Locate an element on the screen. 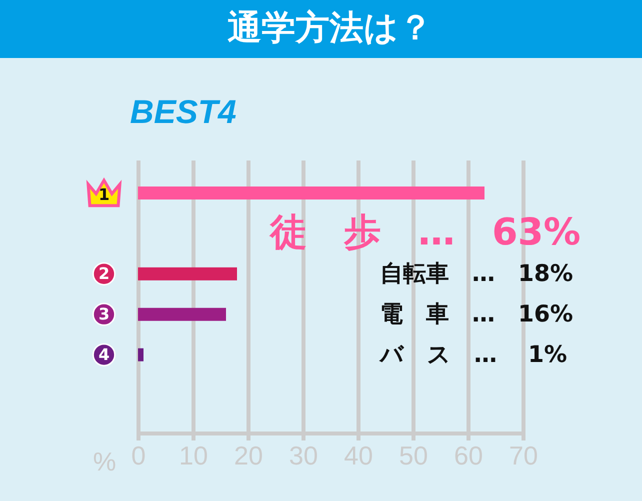 Image resolution: width=642 pixels, height=501 pixels. data-label: 徒 歩 … 63% is located at coordinates (425, 232).